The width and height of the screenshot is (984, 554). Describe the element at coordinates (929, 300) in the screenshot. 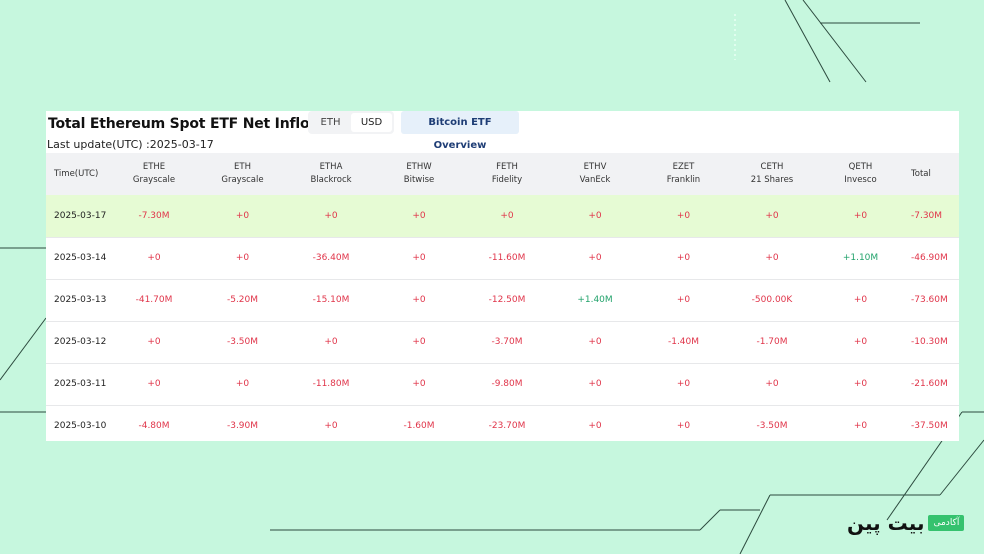

I see `flow-cell: -73.60M` at that location.